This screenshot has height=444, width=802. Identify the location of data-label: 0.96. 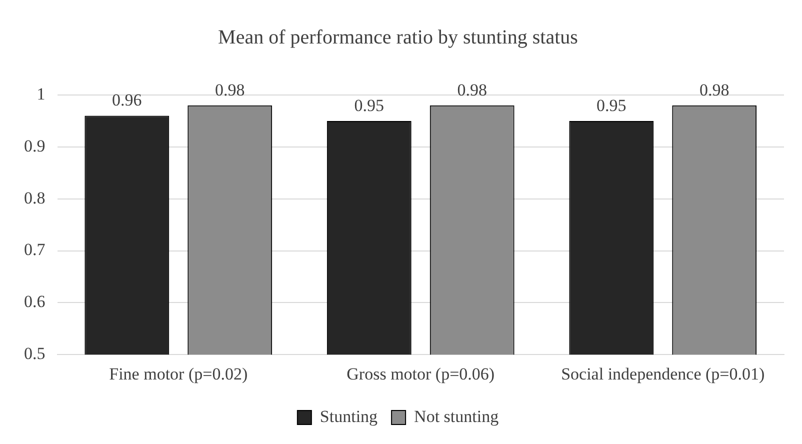
(127, 100).